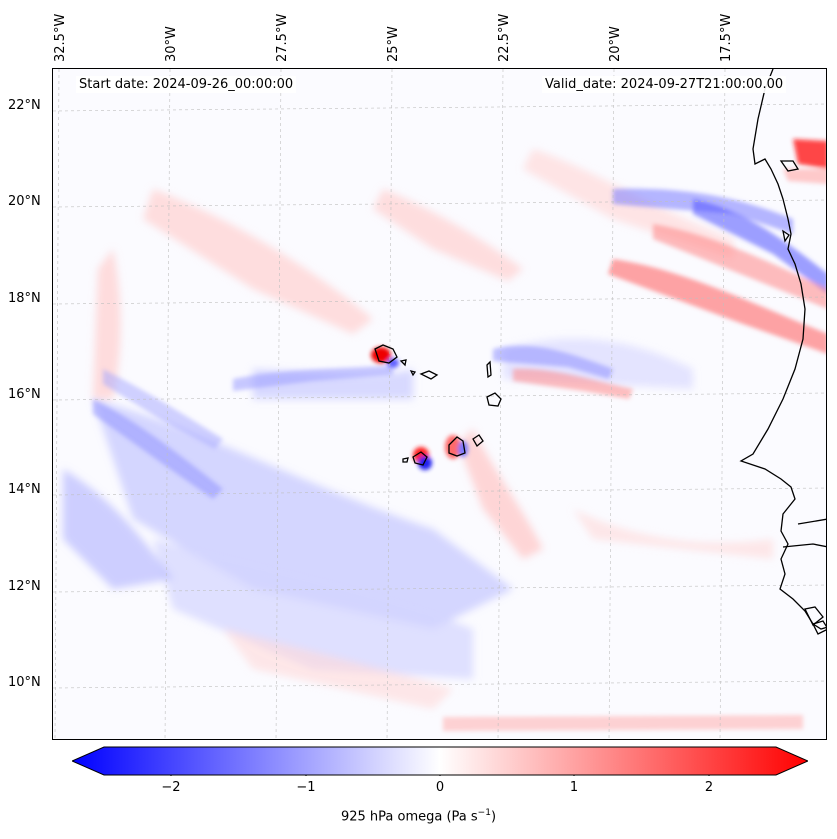 The image size is (837, 839). Describe the element at coordinates (24, 586) in the screenshot. I see `lat-label-12n: 12°N` at that location.